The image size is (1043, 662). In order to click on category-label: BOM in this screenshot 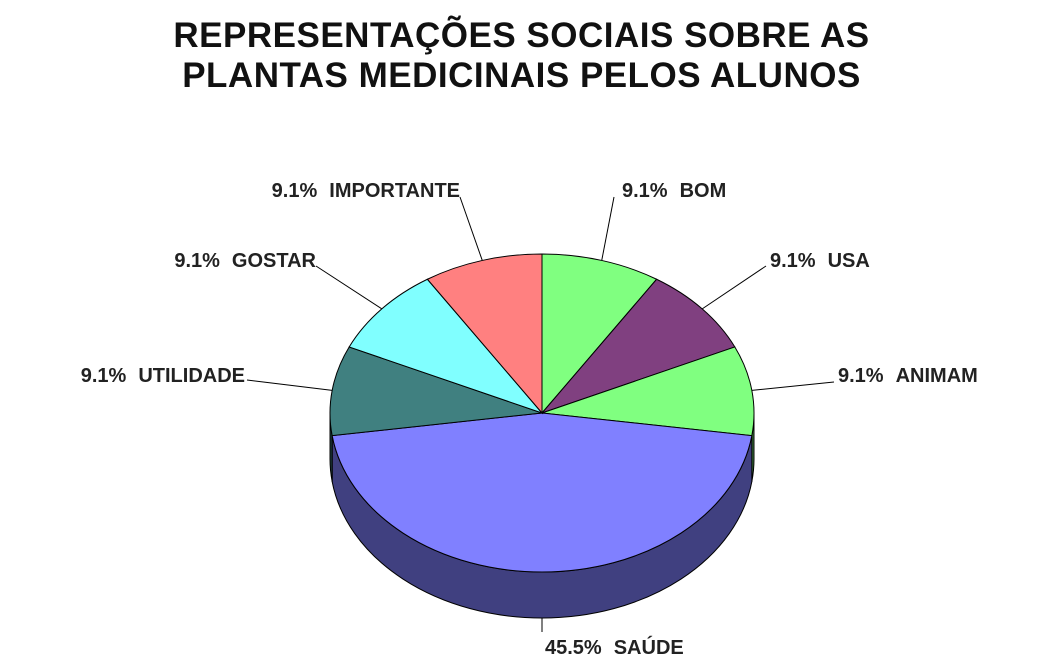, I will do `click(703, 191)`.